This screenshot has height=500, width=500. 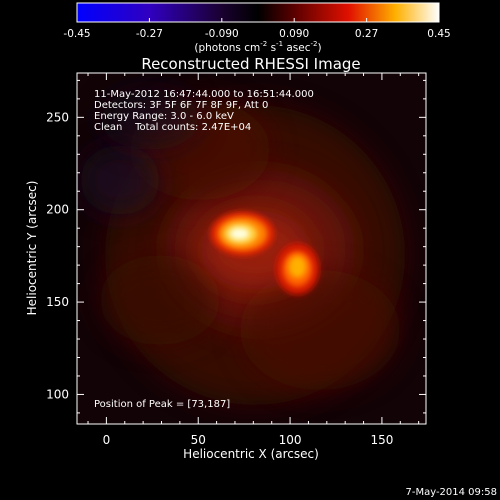 What do you see at coordinates (250, 64) in the screenshot?
I see `chart-title: Reconstructed RHESSI Image` at bounding box center [250, 64].